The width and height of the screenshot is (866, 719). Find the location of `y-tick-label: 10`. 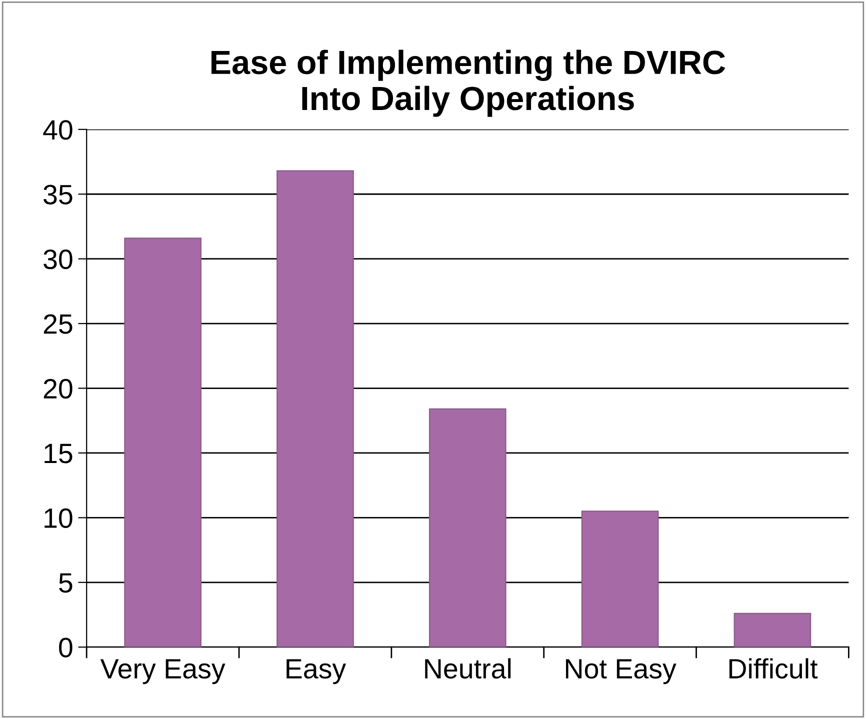

y-tick-label: 10 is located at coordinates (58, 518).